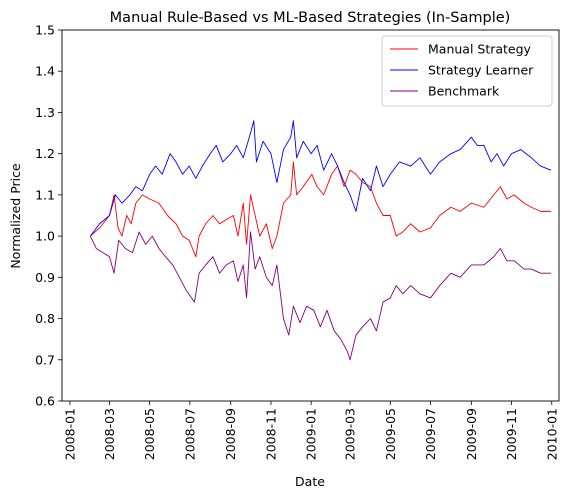 The width and height of the screenshot is (567, 497). I want to click on x-tick-label-11: 2009-11, so click(511, 434).